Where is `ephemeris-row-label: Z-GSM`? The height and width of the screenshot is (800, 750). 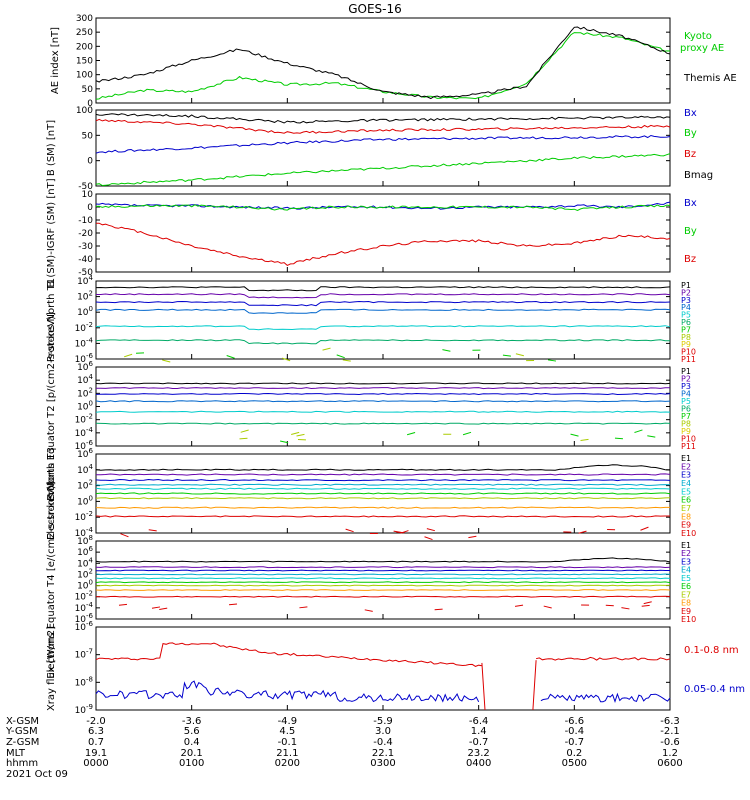
ephemeris-row-label: Z-GSM is located at coordinates (22, 742).